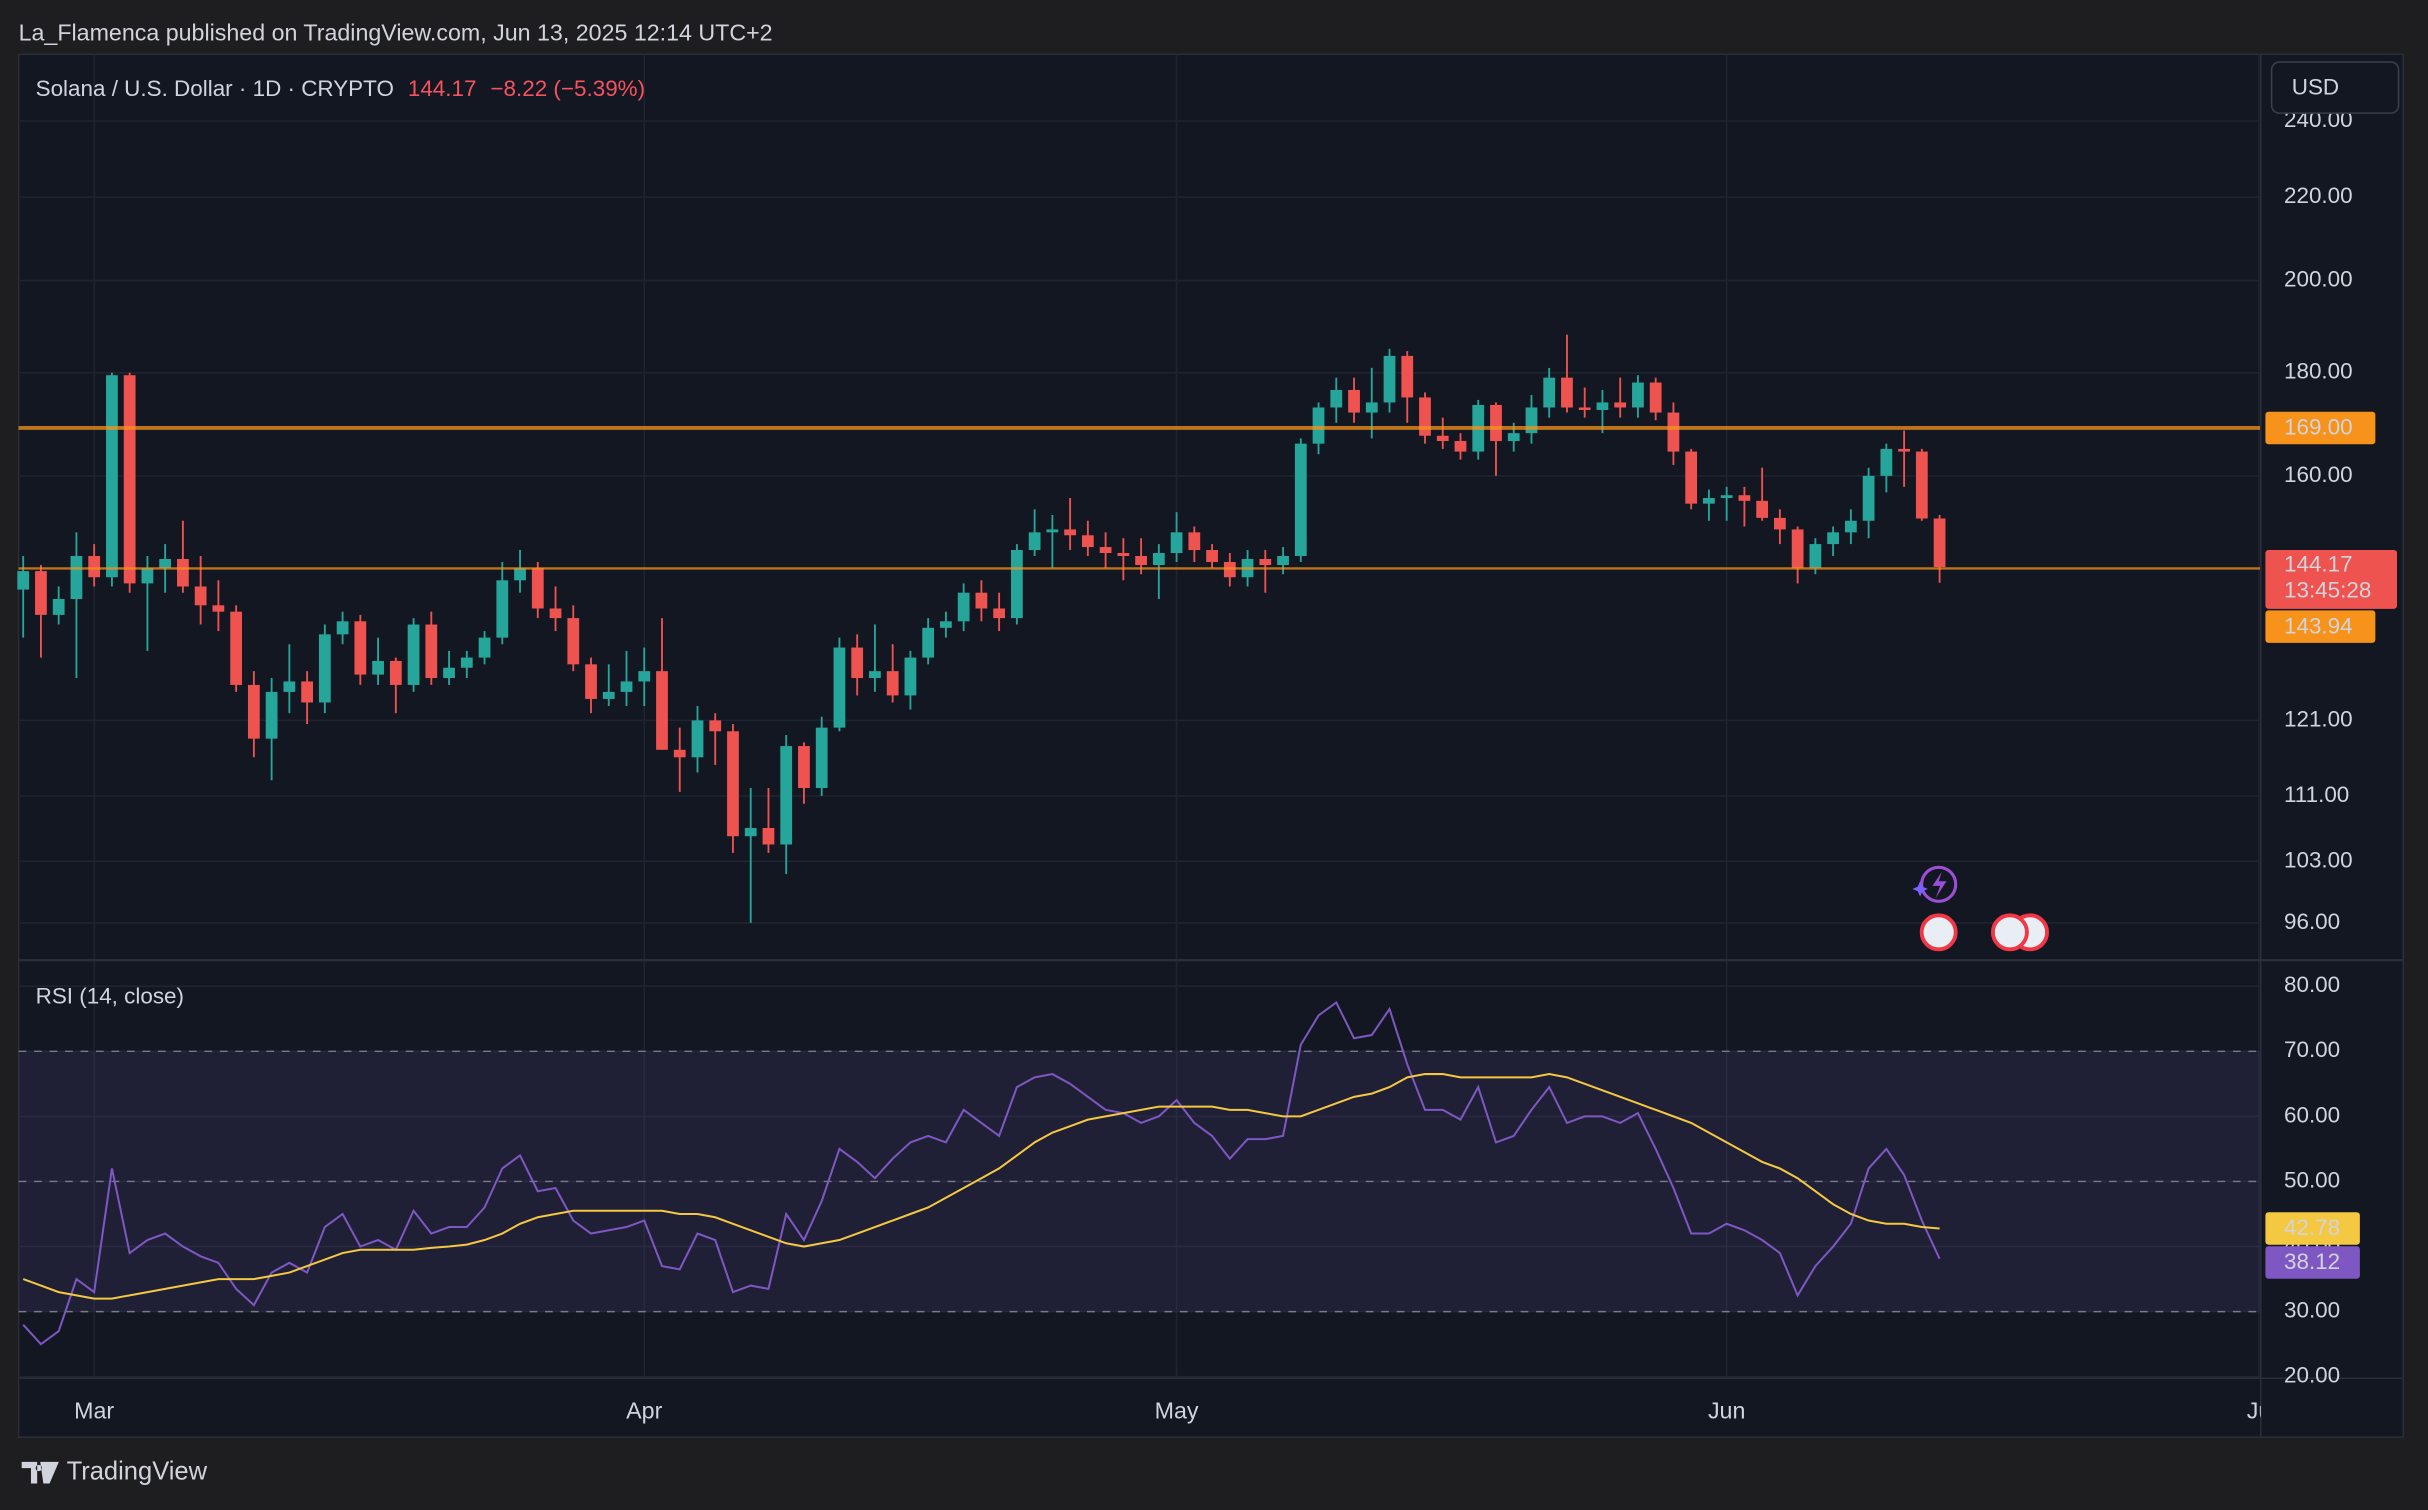  Describe the element at coordinates (215, 88) in the screenshot. I see `symbol-title: Solana / U.S. Dollar · 1D · CRYPTO` at that location.